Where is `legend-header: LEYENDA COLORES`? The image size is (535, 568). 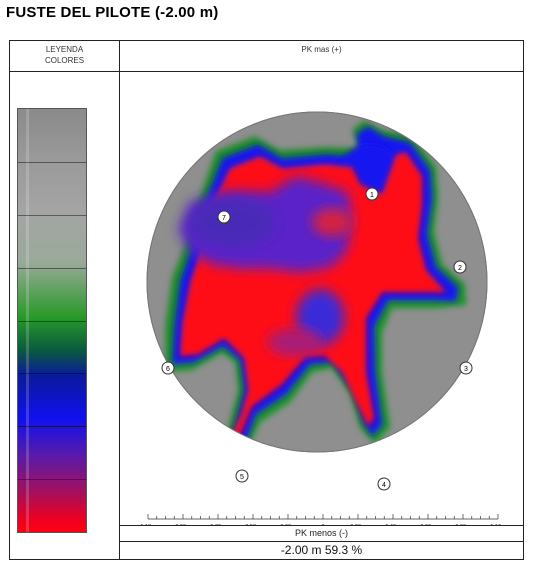
legend-header: LEYENDA COLORES is located at coordinates (65, 56).